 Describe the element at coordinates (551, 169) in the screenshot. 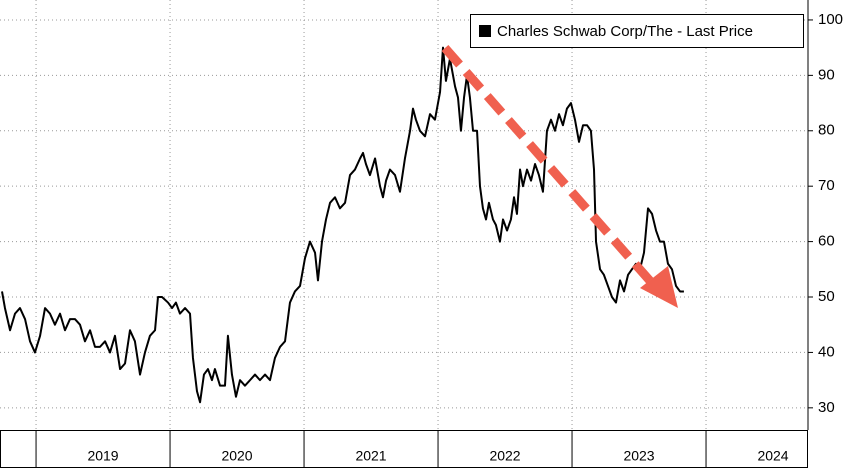

I see `trend-arrow` at that location.